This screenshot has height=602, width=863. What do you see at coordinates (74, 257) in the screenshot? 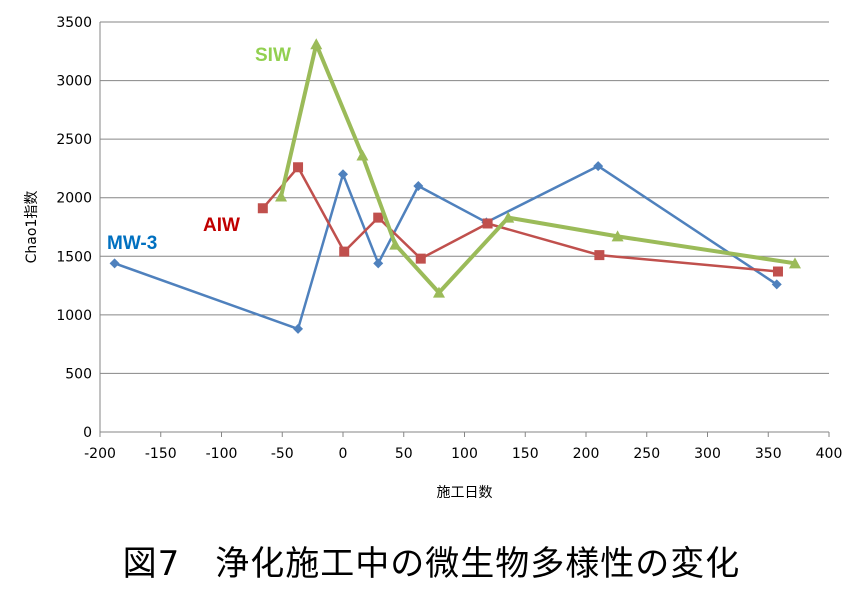
I see `y-tick-label: 1500` at bounding box center [74, 257].